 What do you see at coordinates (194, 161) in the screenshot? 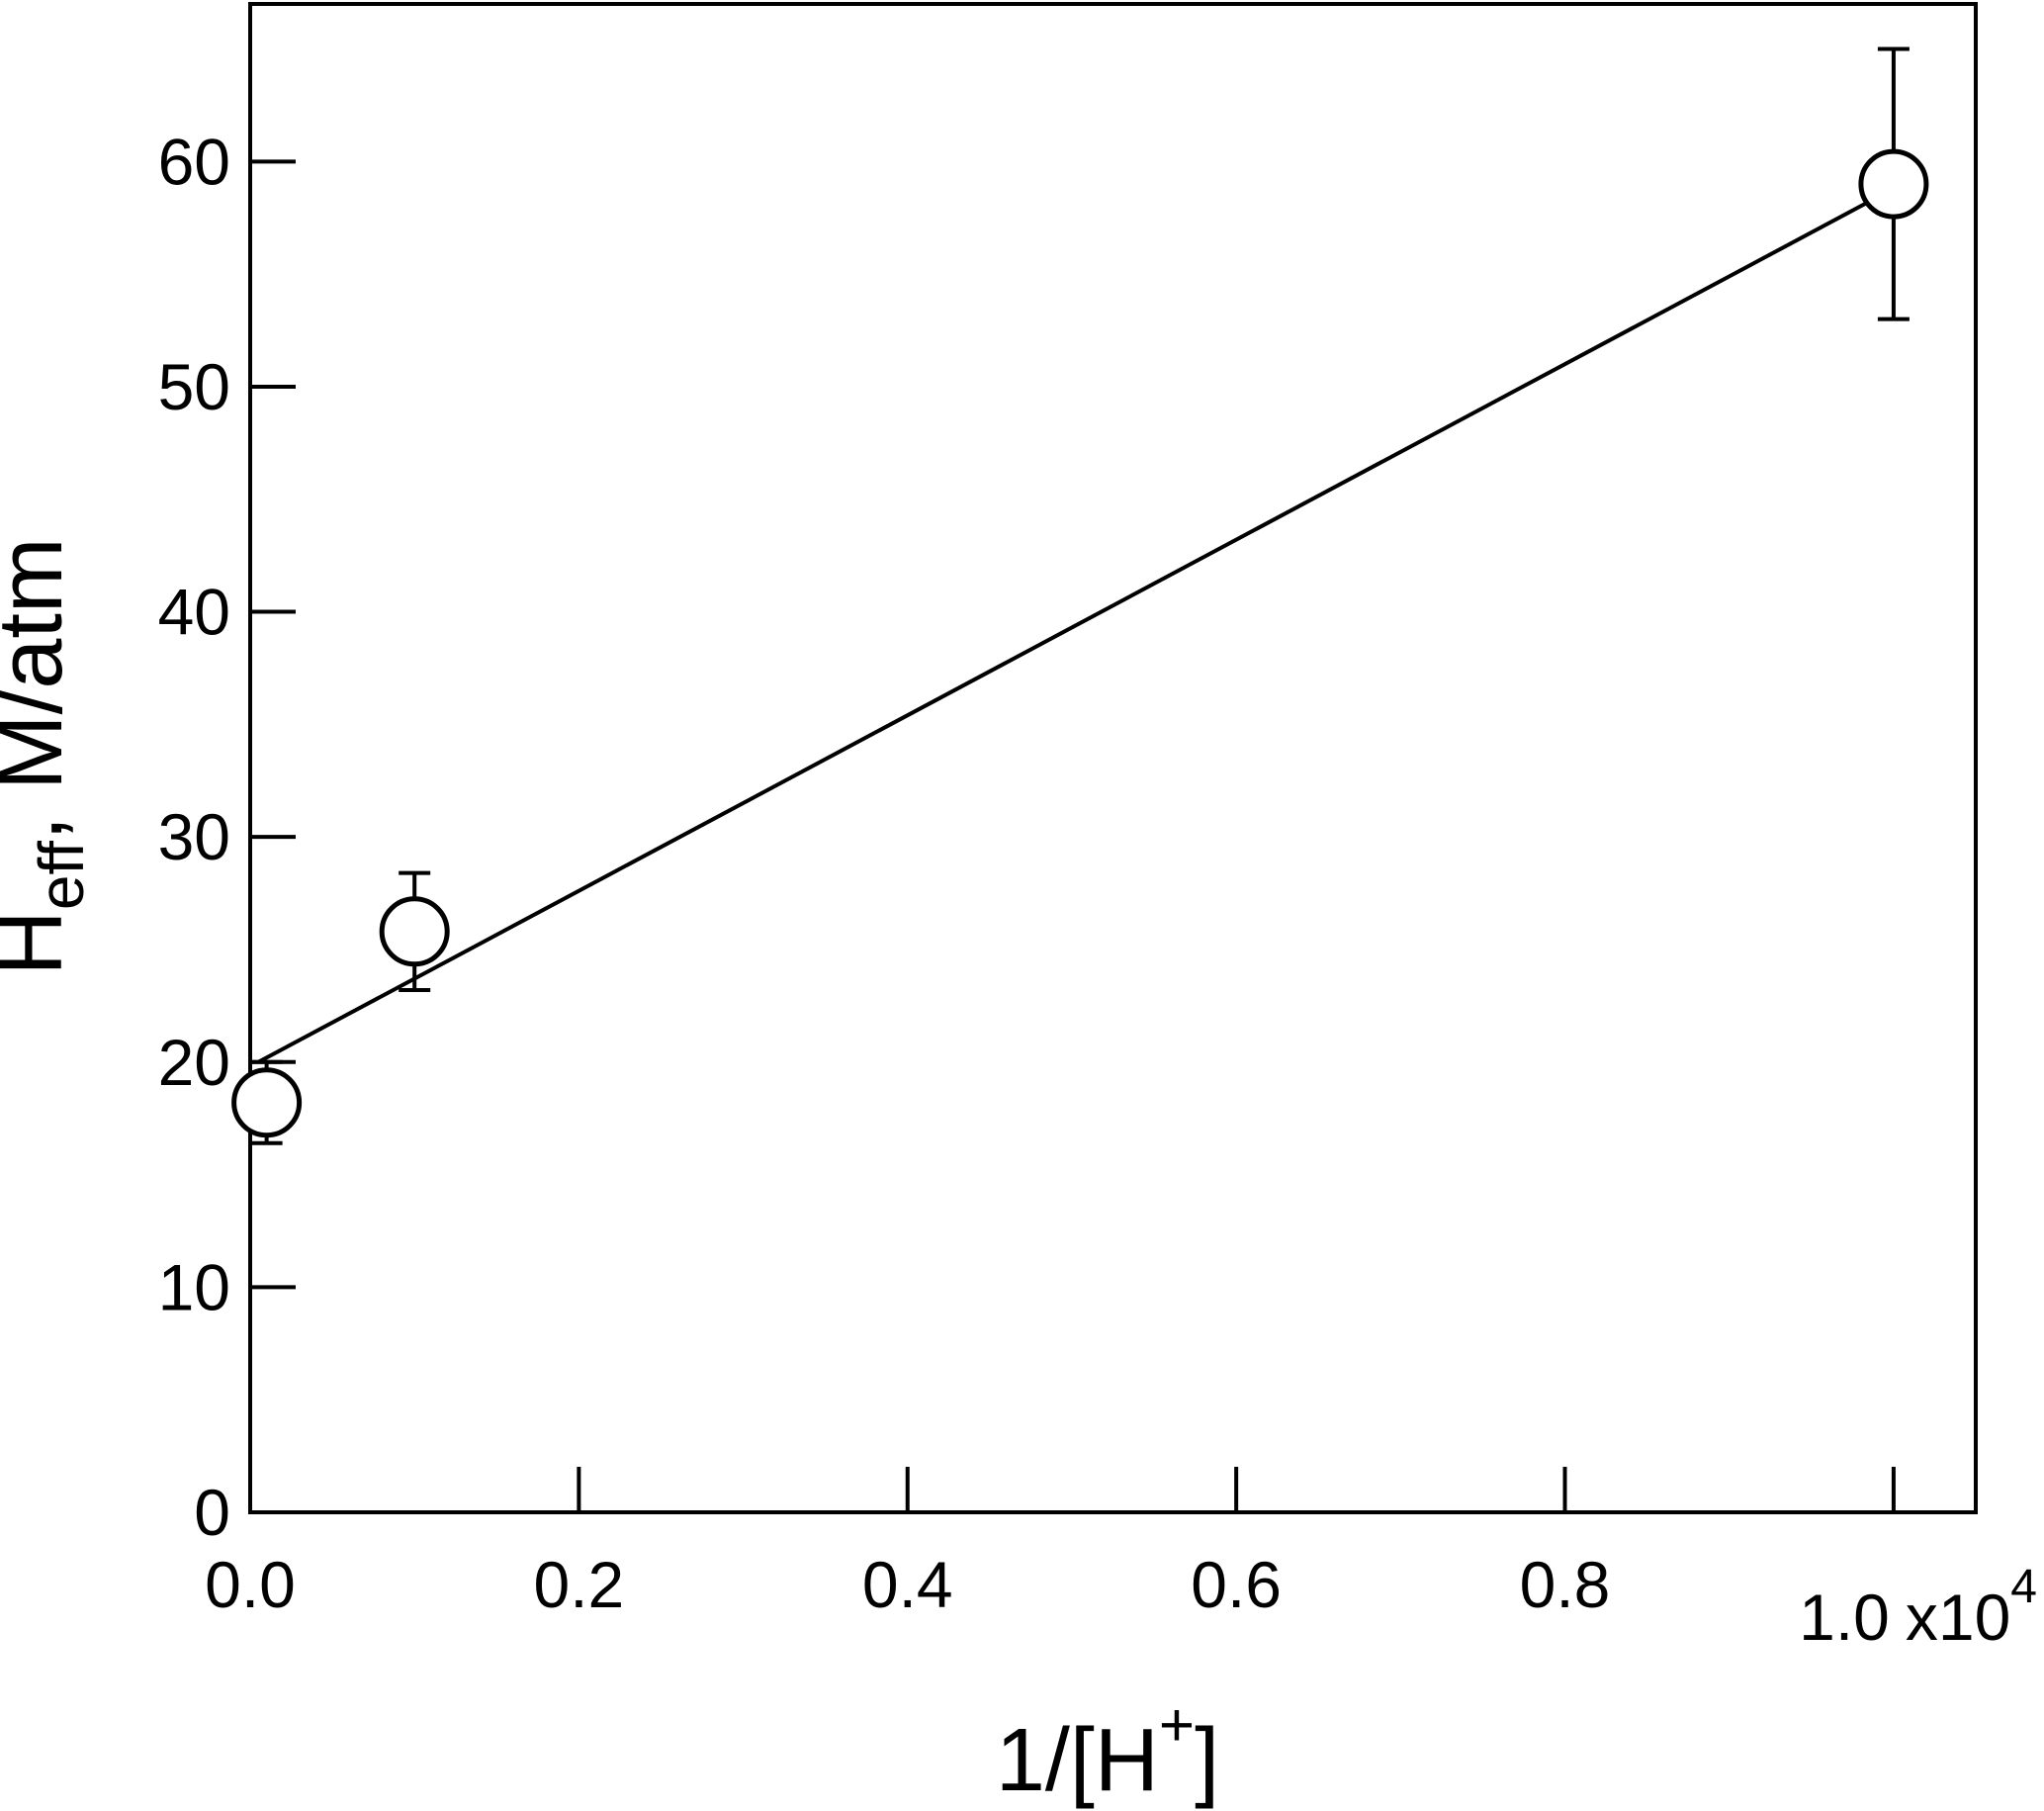
I see `y-tick-label: 60` at bounding box center [194, 161].